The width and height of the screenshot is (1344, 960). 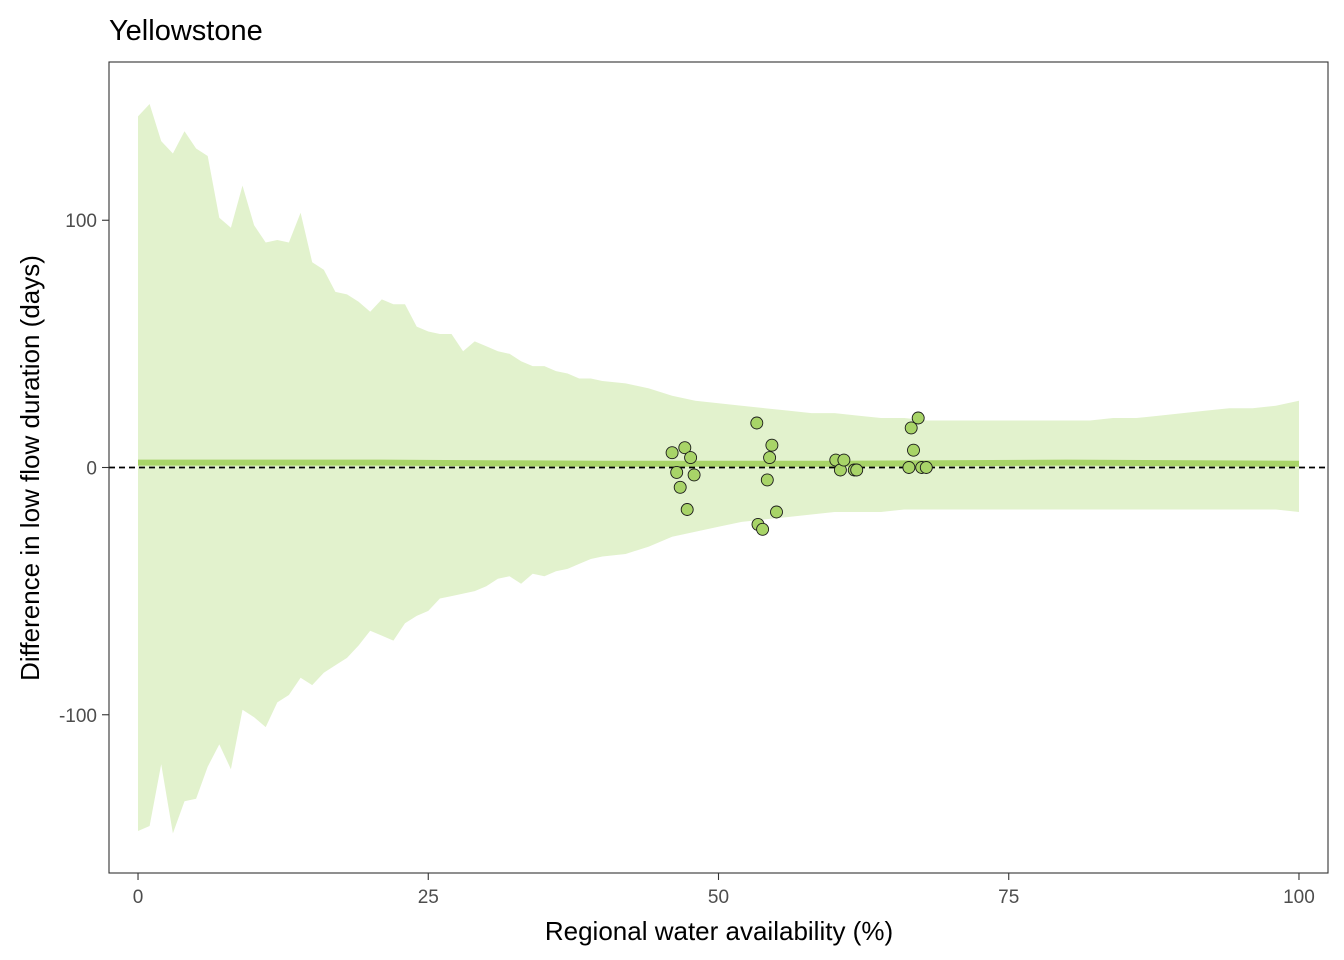 I want to click on chart-title: Yellowstone, so click(x=186, y=31).